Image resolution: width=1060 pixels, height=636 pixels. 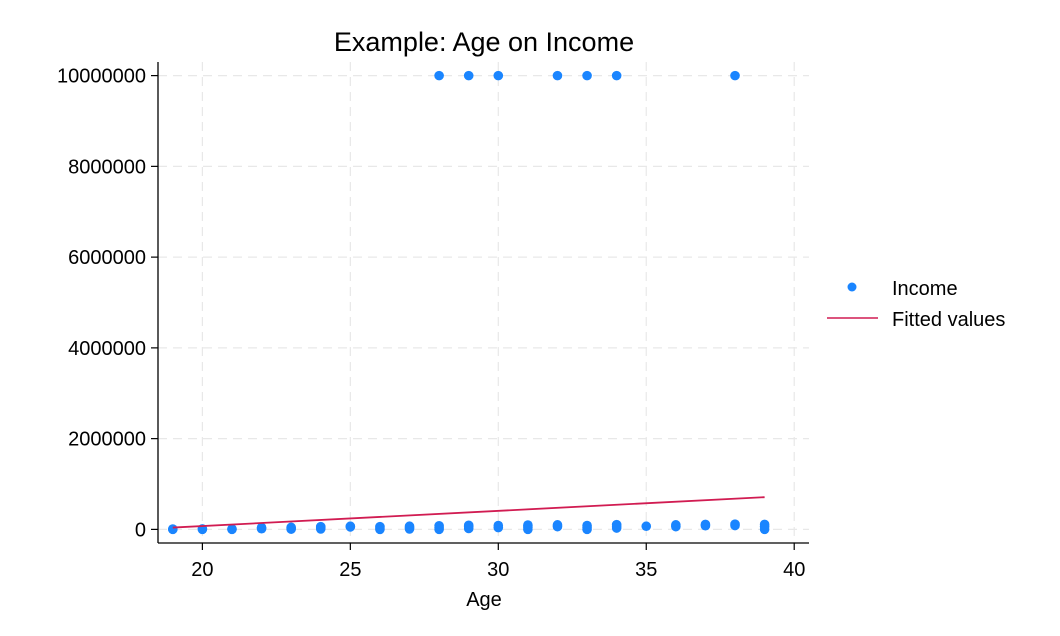 I want to click on x-axis-label: Age, so click(x=484, y=600).